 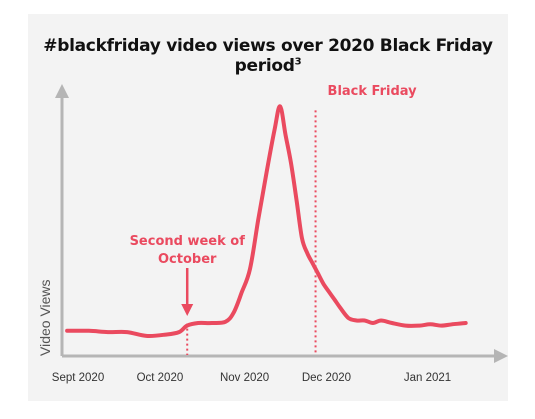 What do you see at coordinates (188, 241) in the screenshot?
I see `second-week-october-label-line-1: Second week of` at bounding box center [188, 241].